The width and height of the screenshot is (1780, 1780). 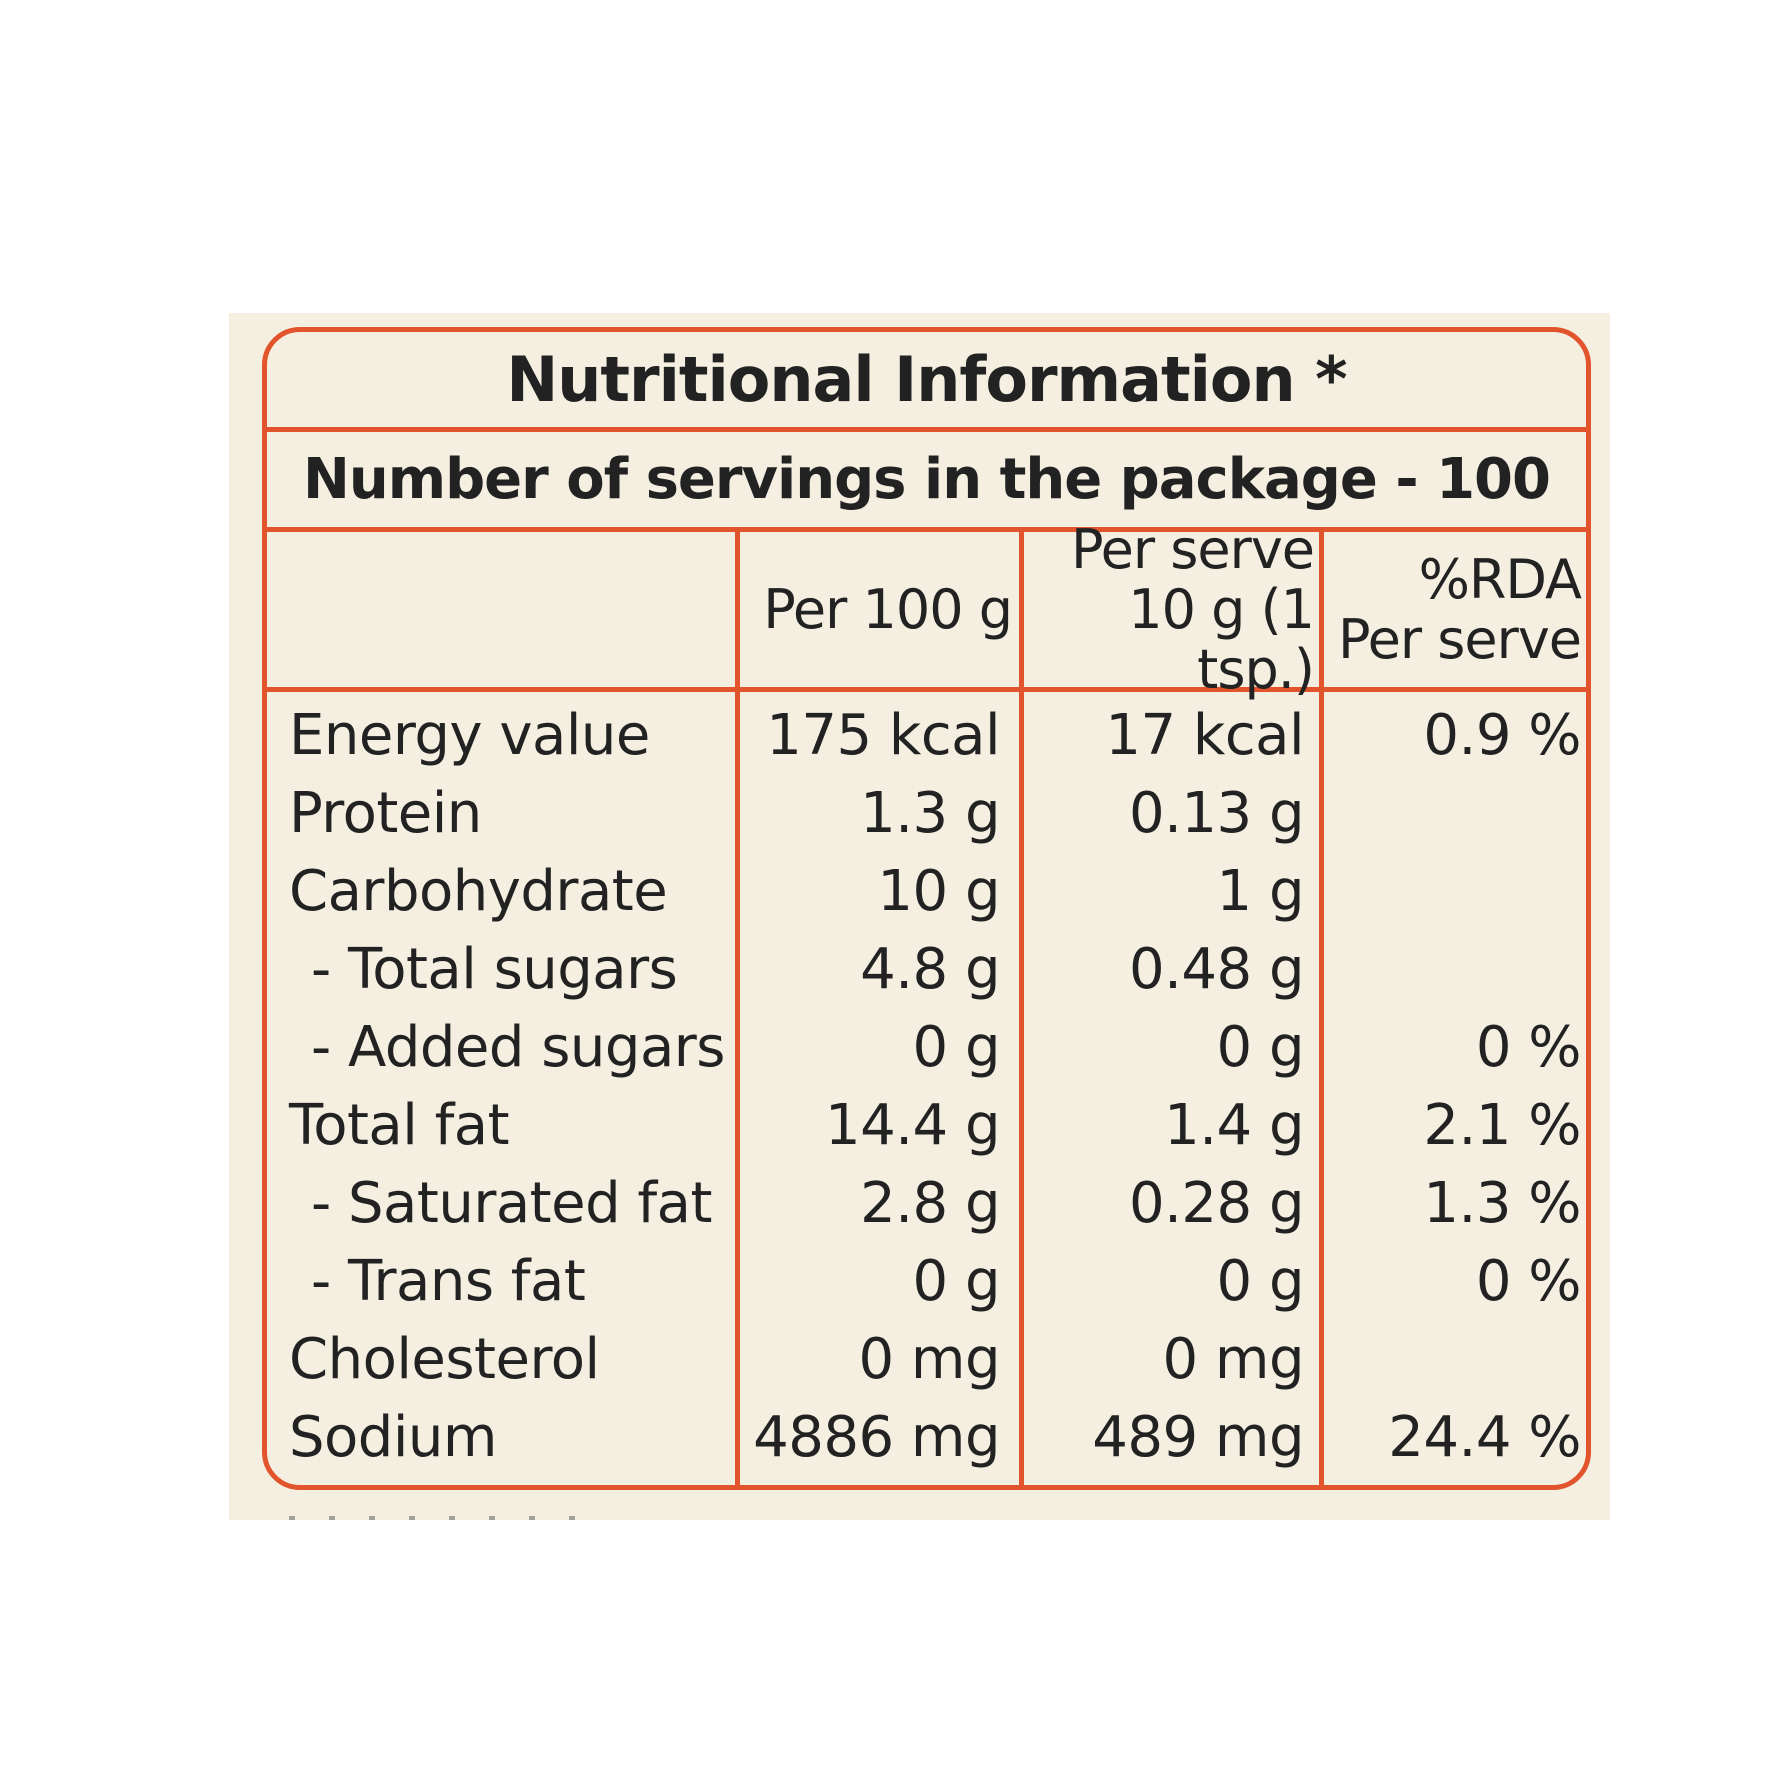 I want to click on per-100g-value: 14.4 g, so click(x=912, y=1125).